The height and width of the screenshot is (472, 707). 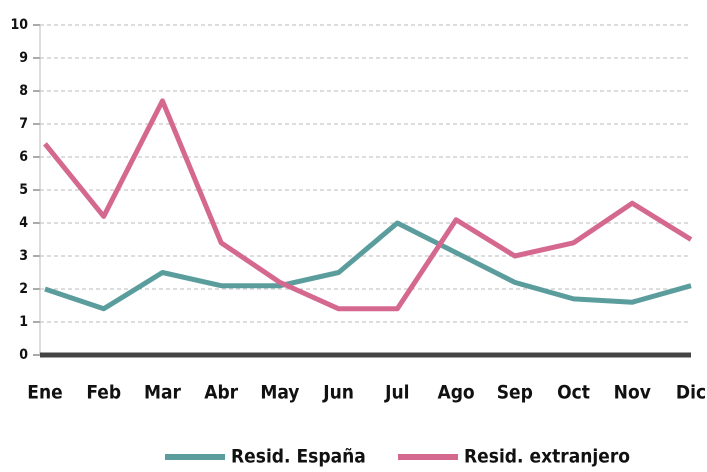 I want to click on y-tick-label: 5, so click(x=23, y=190).